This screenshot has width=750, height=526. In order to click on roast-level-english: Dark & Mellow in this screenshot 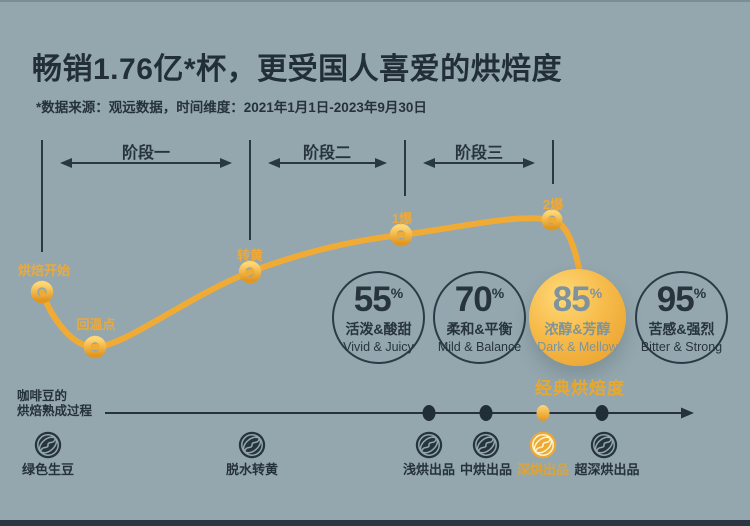, I will do `click(577, 346)`.